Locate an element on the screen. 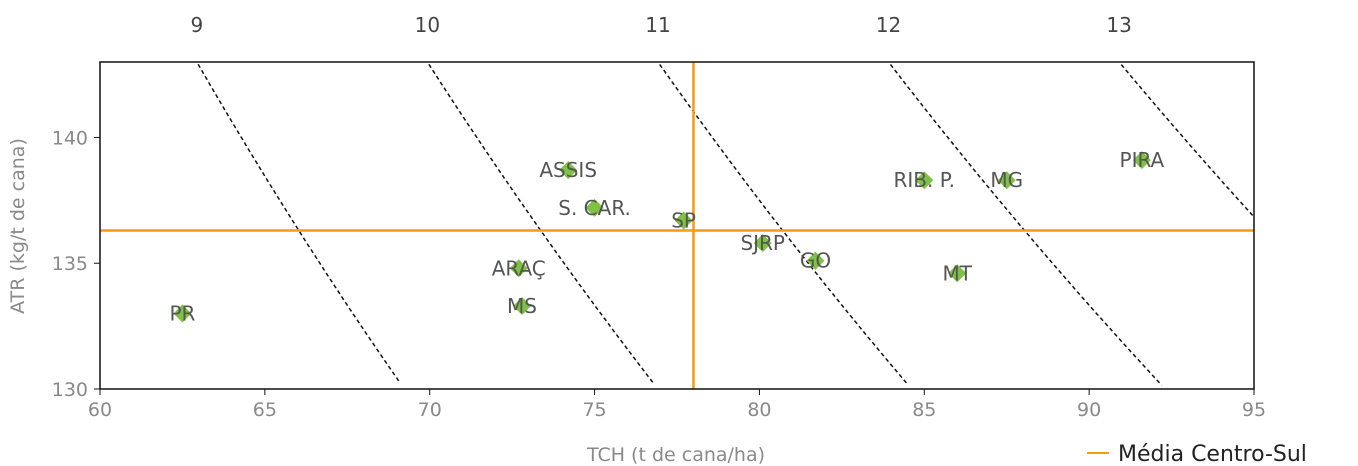 This screenshot has width=1358, height=466. y-axis-ticks: 130 135 140 is located at coordinates (76, 264).